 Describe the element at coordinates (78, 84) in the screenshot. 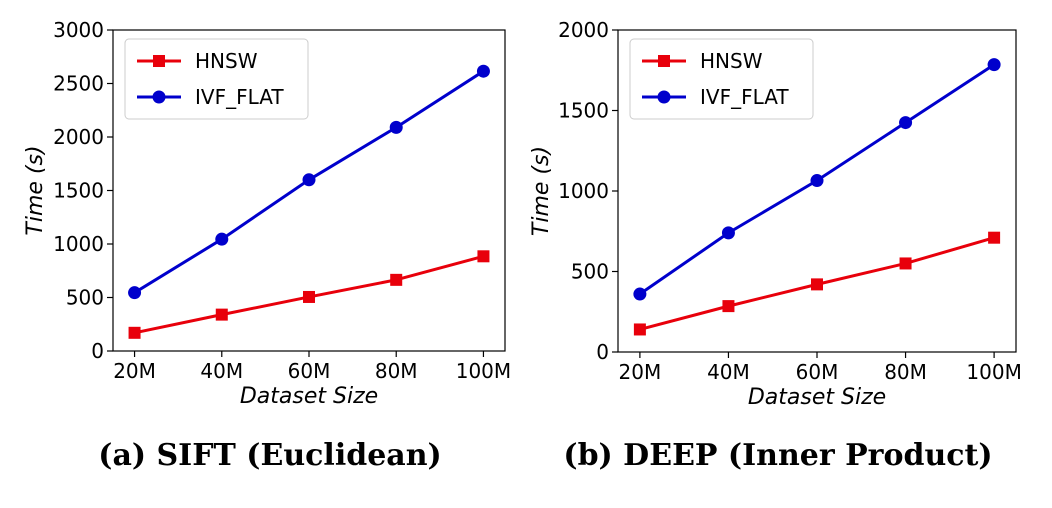

I see `y-tick-label: 2500` at that location.